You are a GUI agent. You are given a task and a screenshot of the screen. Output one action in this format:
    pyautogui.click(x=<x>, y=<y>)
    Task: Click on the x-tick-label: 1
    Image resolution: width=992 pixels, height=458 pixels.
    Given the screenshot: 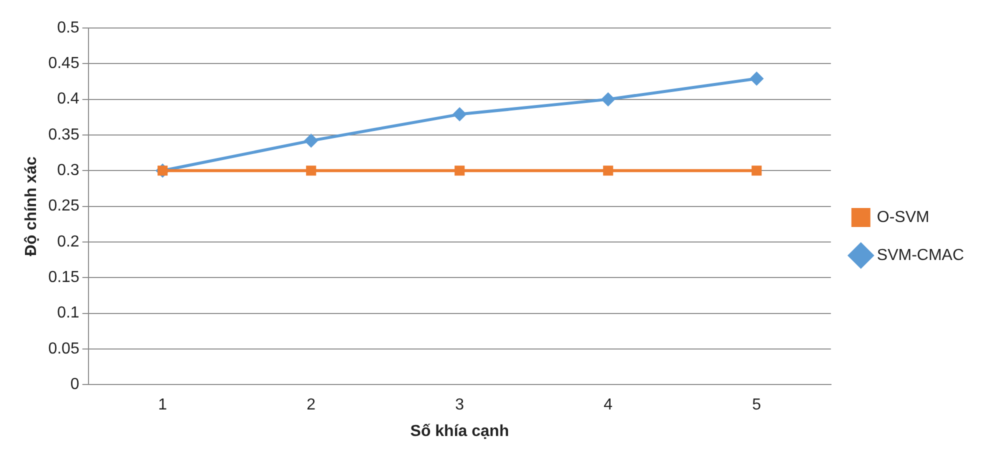 What is the action you would take?
    pyautogui.click(x=163, y=405)
    